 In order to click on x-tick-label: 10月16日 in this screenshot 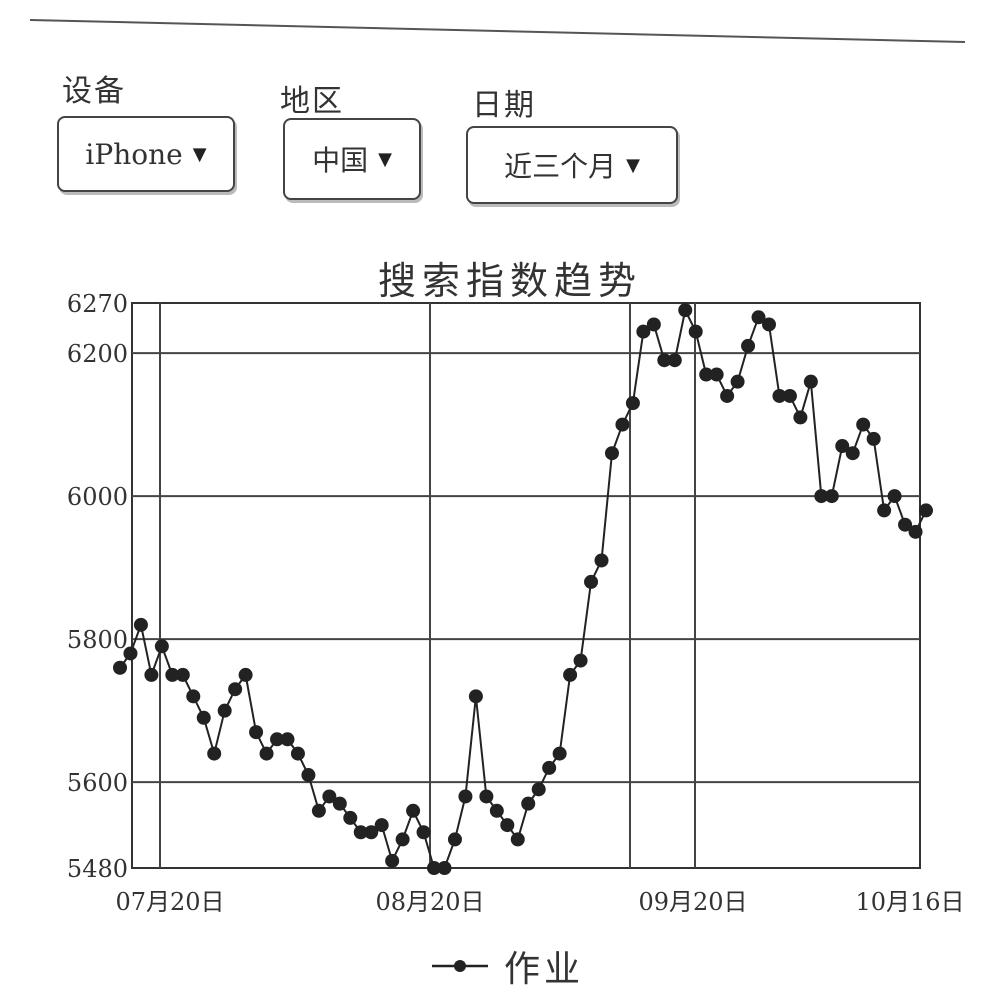, I will do `click(909, 902)`.